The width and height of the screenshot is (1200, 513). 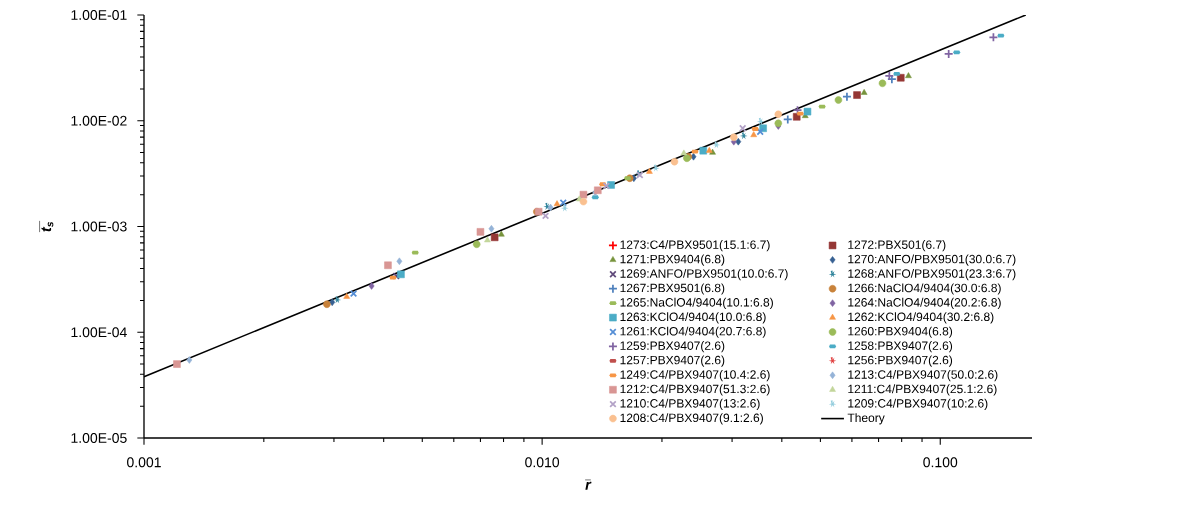 What do you see at coordinates (900, 361) in the screenshot?
I see `legend-label: 1256:PBX9407(2.6)` at bounding box center [900, 361].